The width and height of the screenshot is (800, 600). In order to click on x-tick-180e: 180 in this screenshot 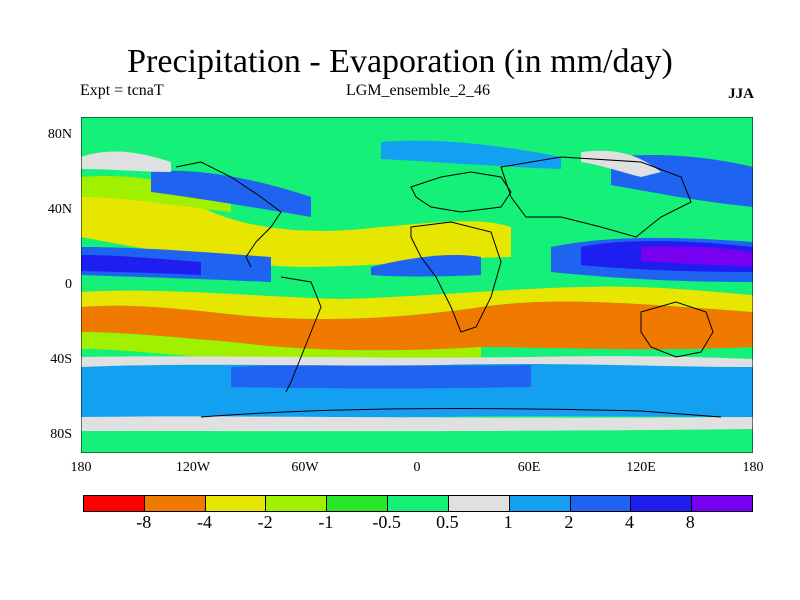, I will do `click(753, 467)`.